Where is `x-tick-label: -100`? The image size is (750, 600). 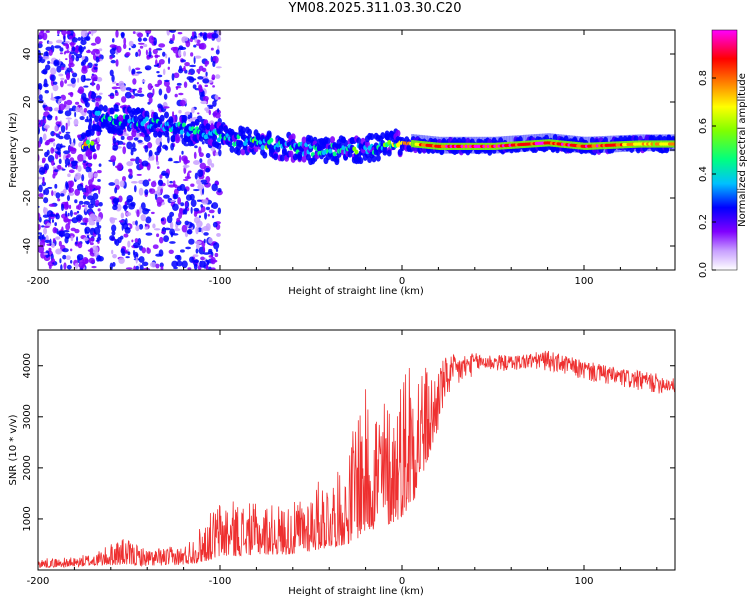 x-tick-label: -100 is located at coordinates (220, 581).